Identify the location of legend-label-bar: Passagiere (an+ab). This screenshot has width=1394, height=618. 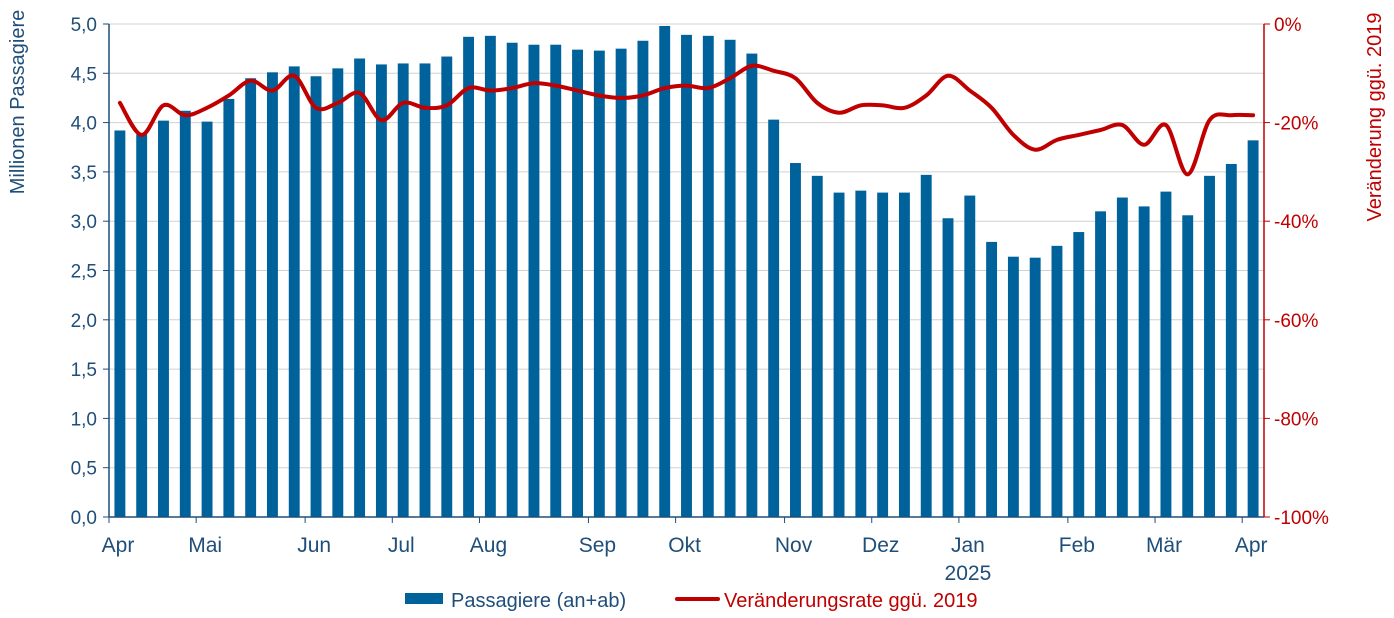
(538, 601).